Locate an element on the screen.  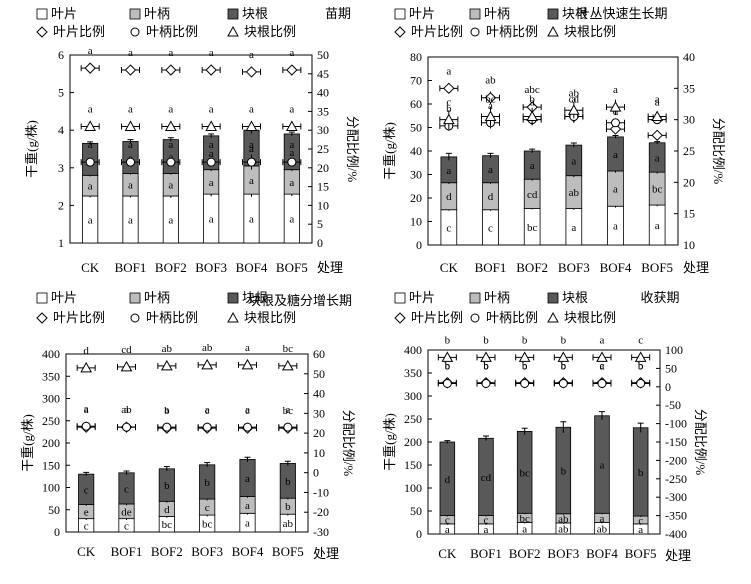
bar-letter-leaf: ab is located at coordinates (288, 524).